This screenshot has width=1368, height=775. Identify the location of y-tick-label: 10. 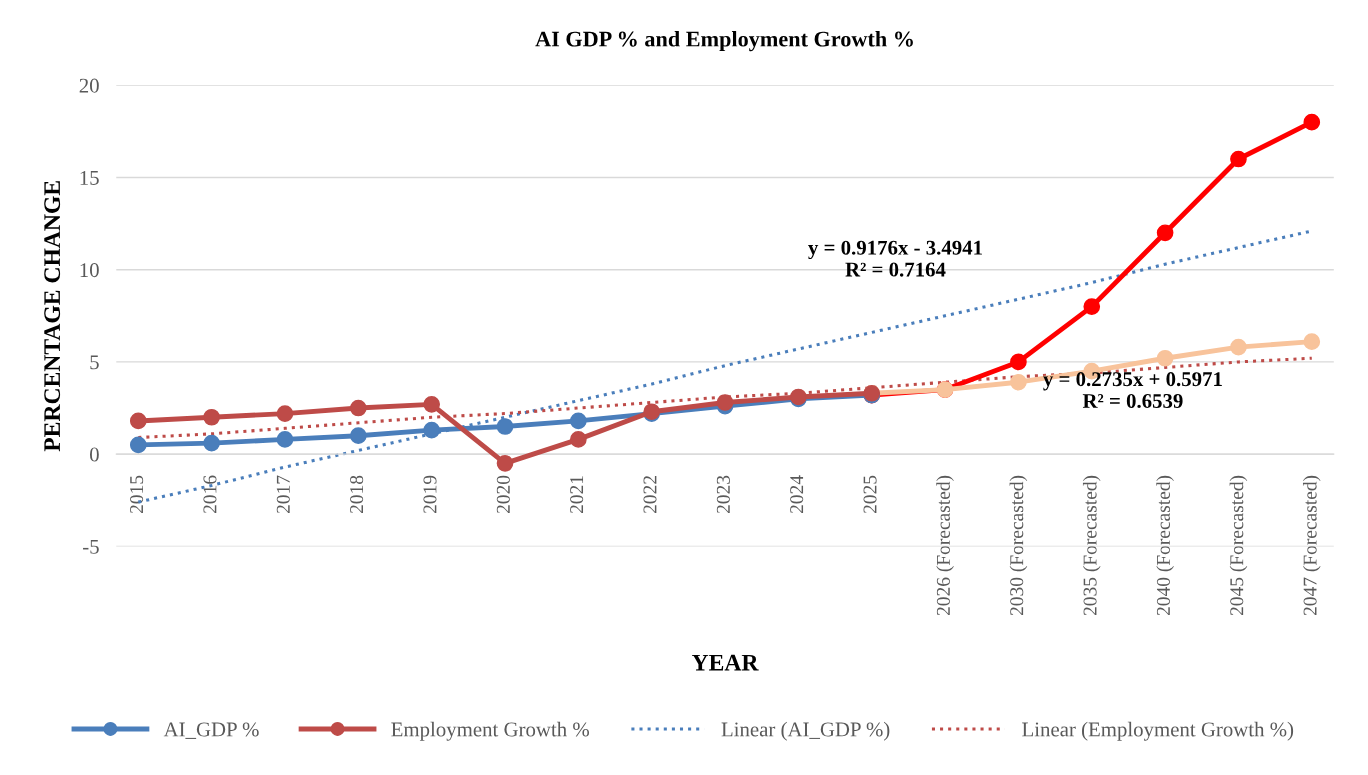
(89, 270).